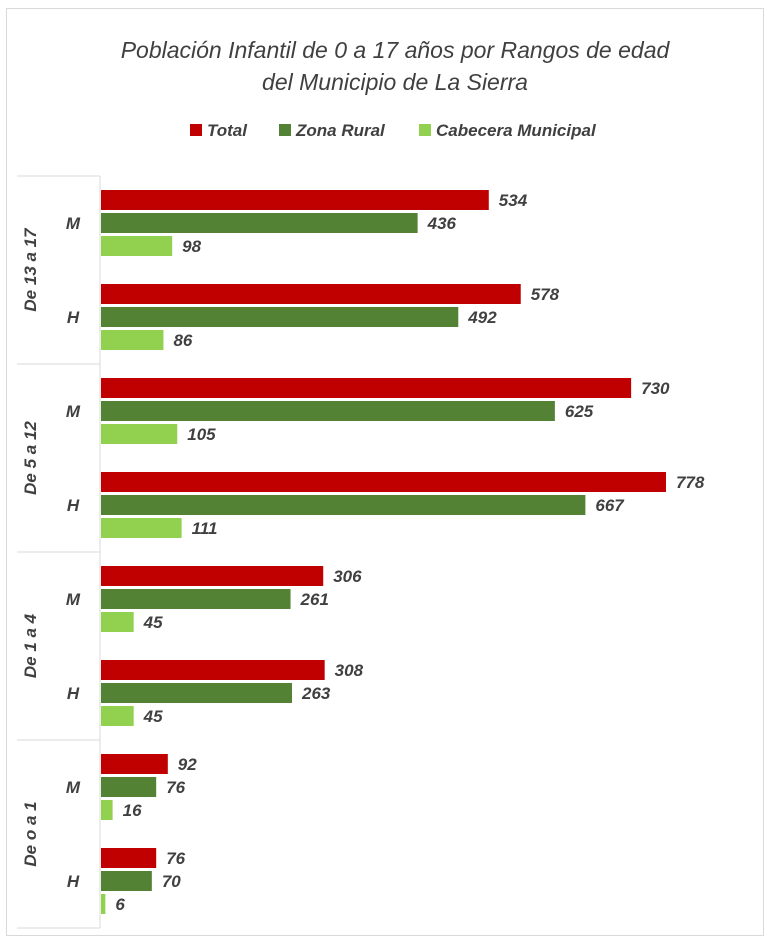 The height and width of the screenshot is (941, 769). Describe the element at coordinates (349, 670) in the screenshot. I see `data-label: 308` at that location.